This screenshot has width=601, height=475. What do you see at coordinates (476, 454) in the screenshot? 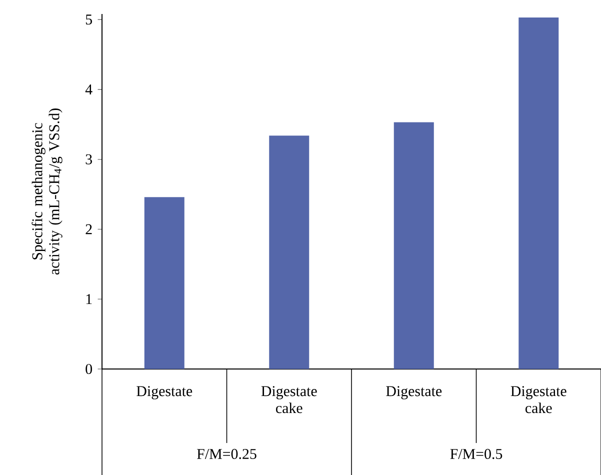
I see `text: F/M=0.5` at bounding box center [476, 454].